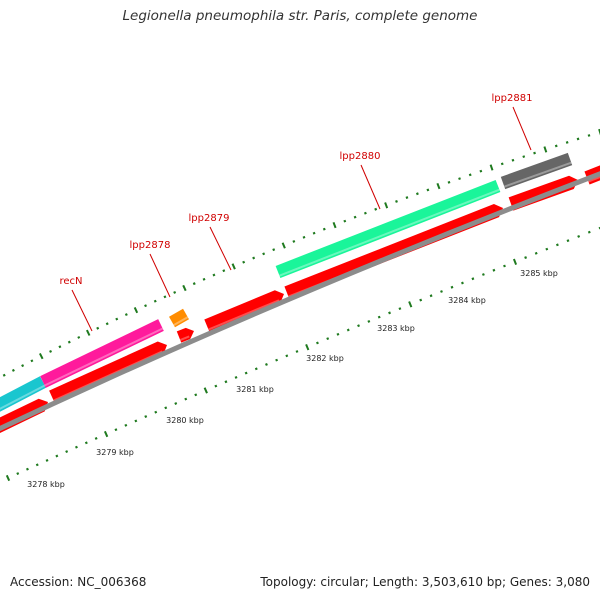  Describe the element at coordinates (360, 156) in the screenshot. I see `gene-label: lpp2880` at that location.